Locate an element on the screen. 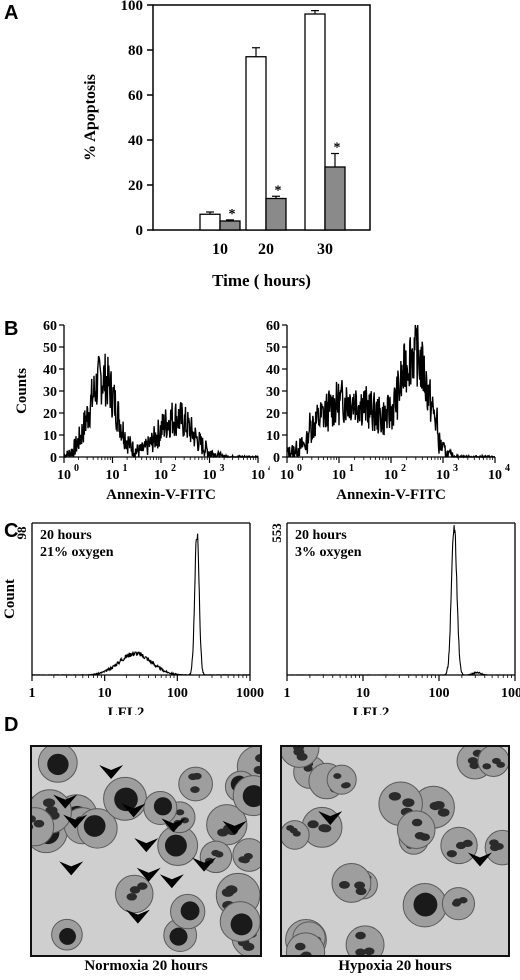 The image size is (520, 980). x-tick-label: 100 is located at coordinates (177, 693).